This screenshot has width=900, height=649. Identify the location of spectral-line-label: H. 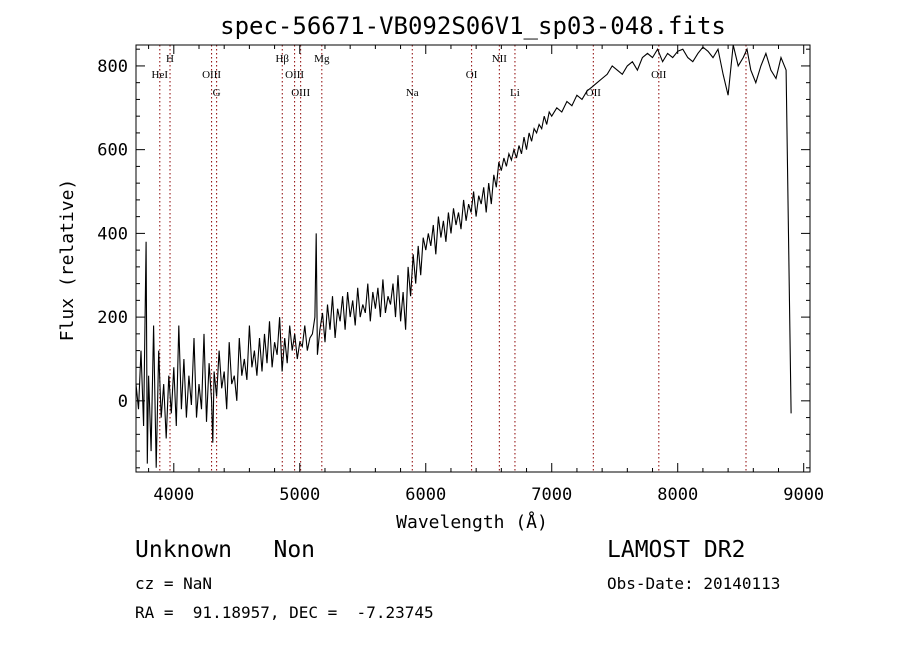
(170, 59).